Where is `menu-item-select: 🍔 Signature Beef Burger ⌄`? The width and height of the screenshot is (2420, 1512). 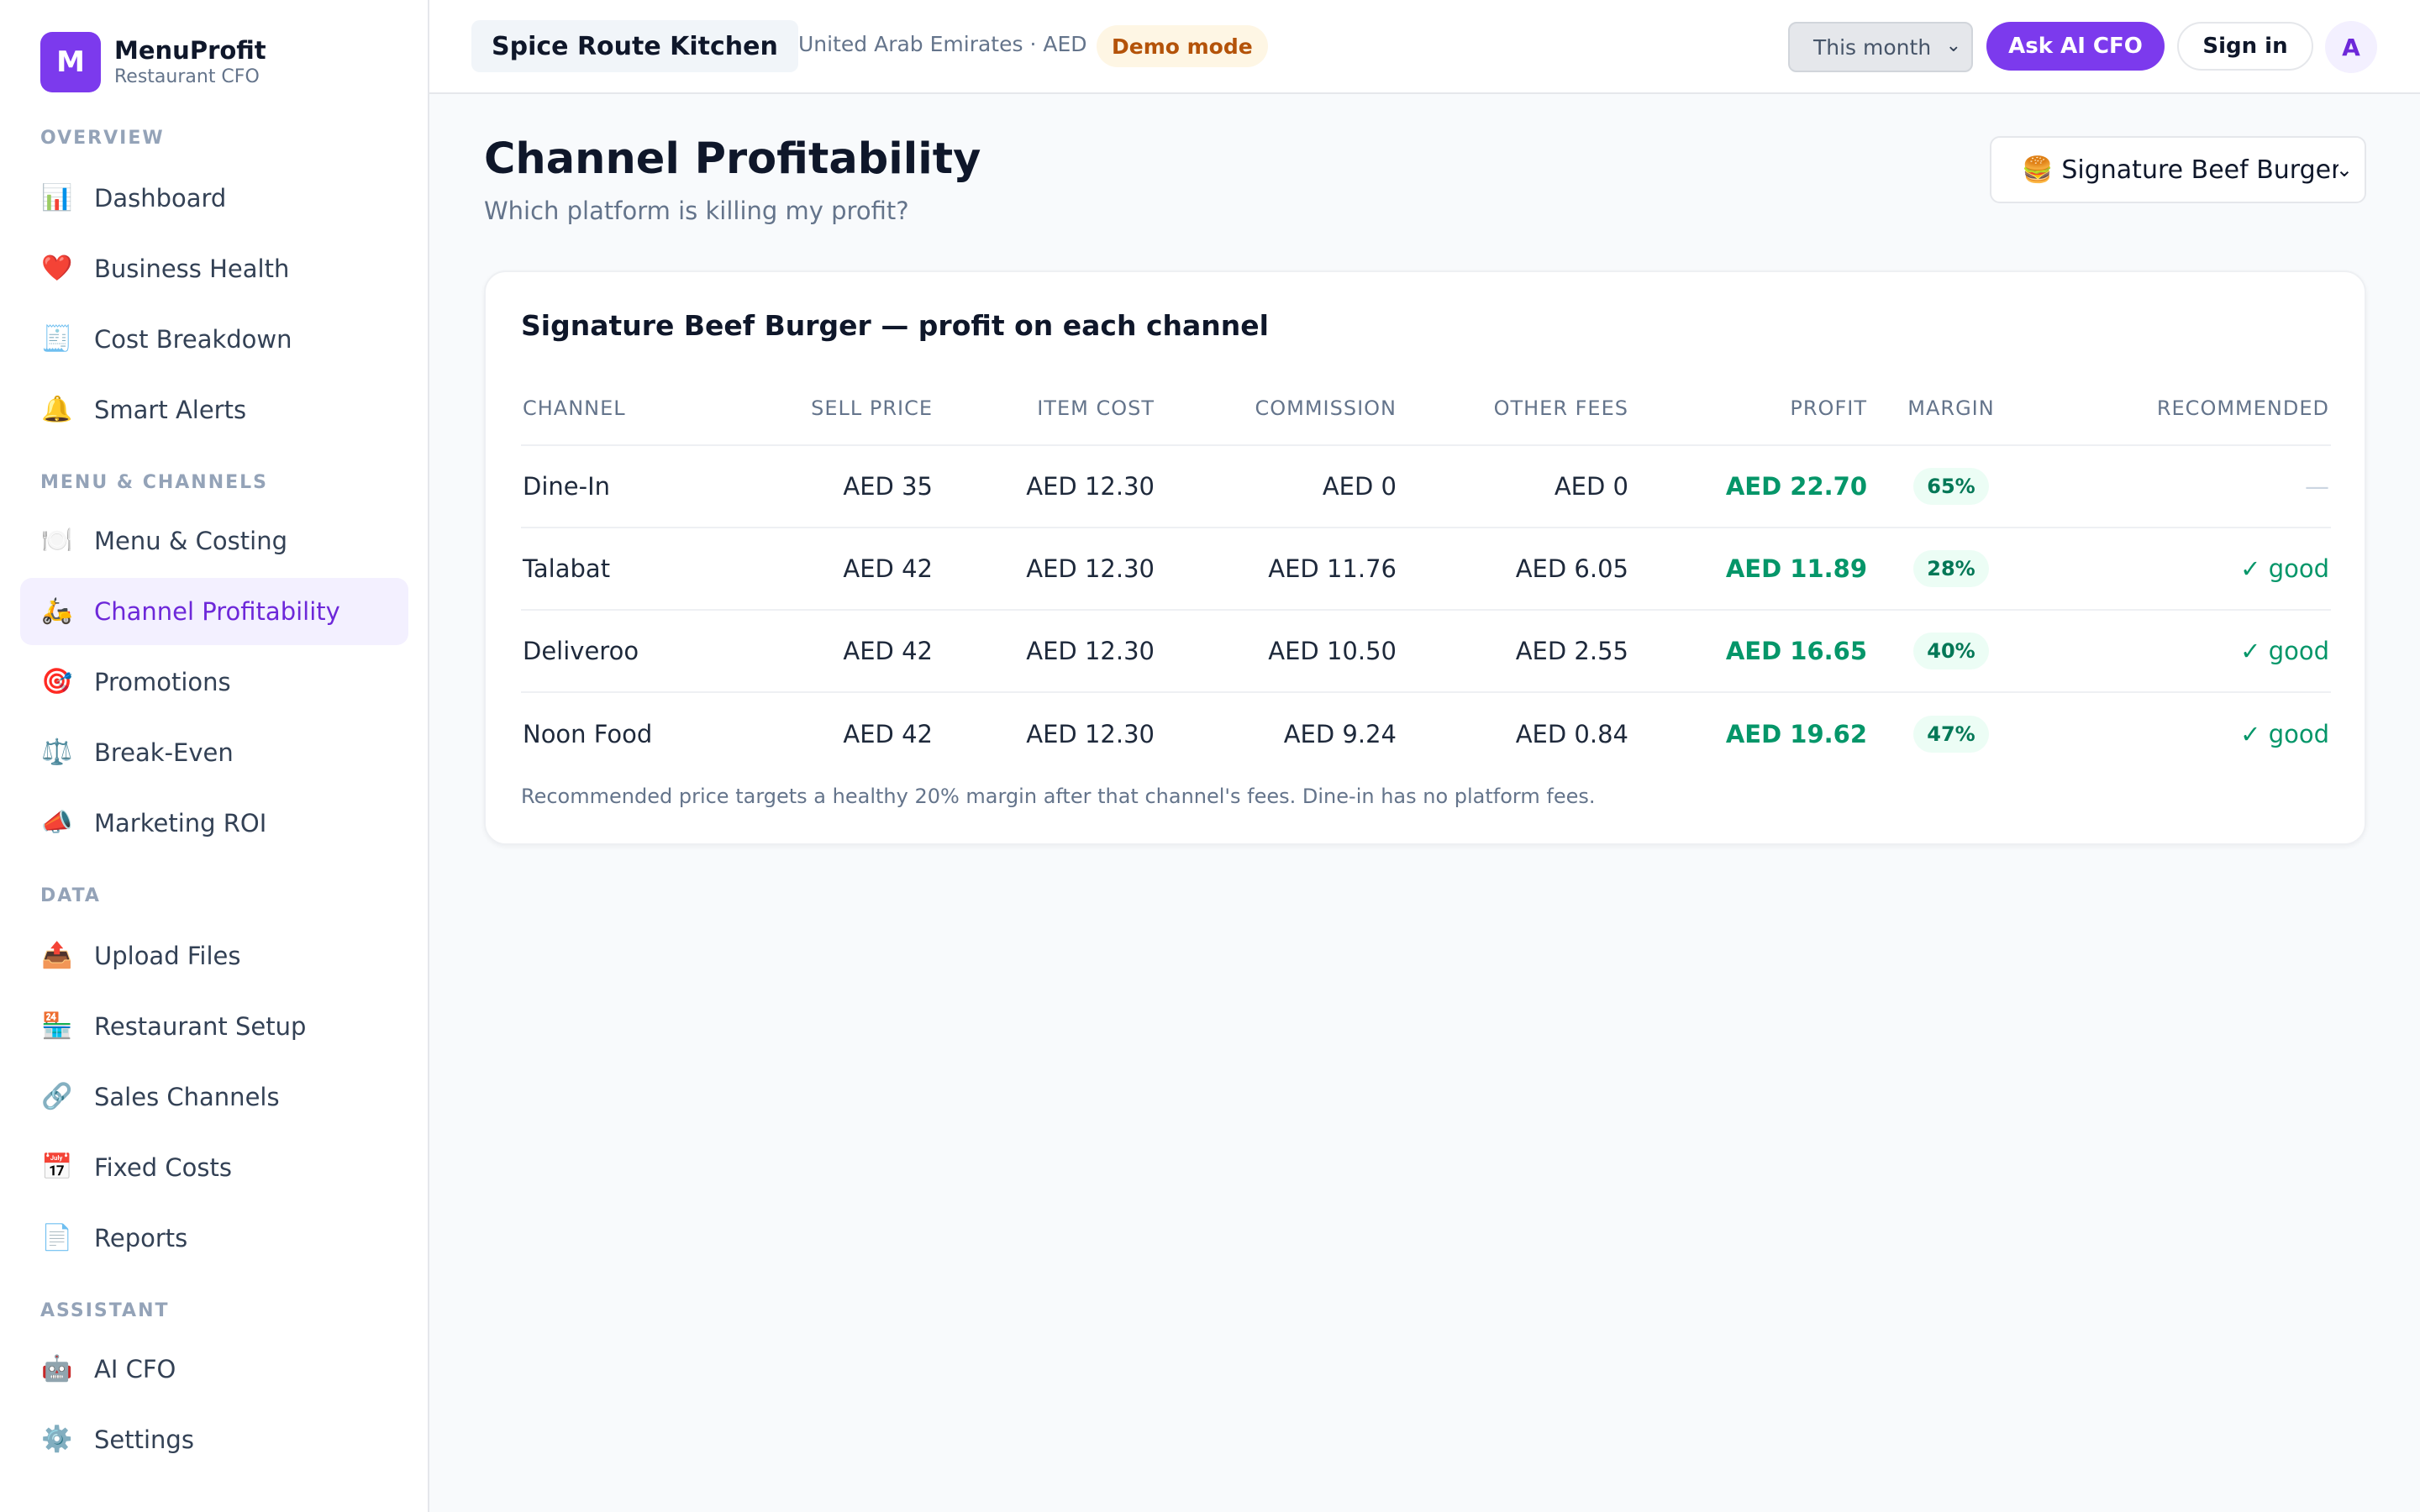 menu-item-select: 🍔 Signature Beef Burger ⌄ is located at coordinates (2178, 169).